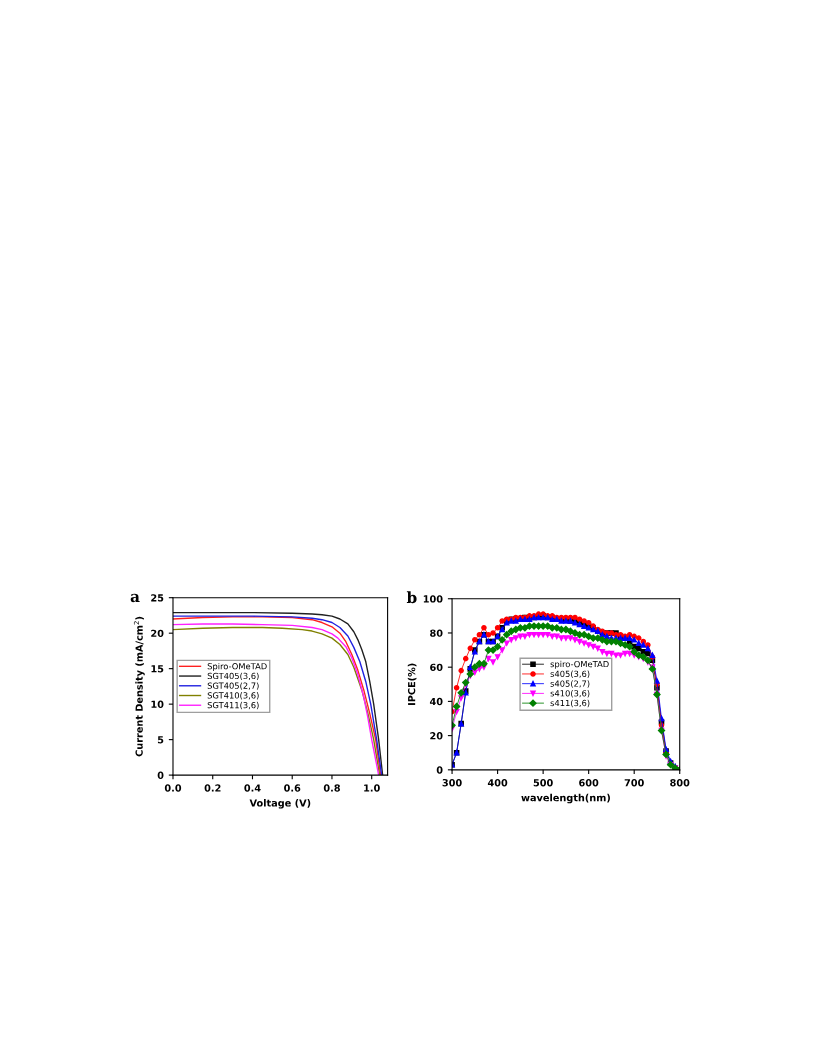 The image size is (816, 1056). I want to click on legend-label: SGT410(3,6), so click(233, 696).